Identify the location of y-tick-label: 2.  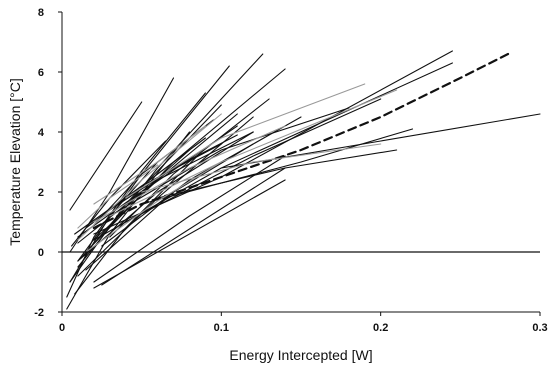
(41, 193).